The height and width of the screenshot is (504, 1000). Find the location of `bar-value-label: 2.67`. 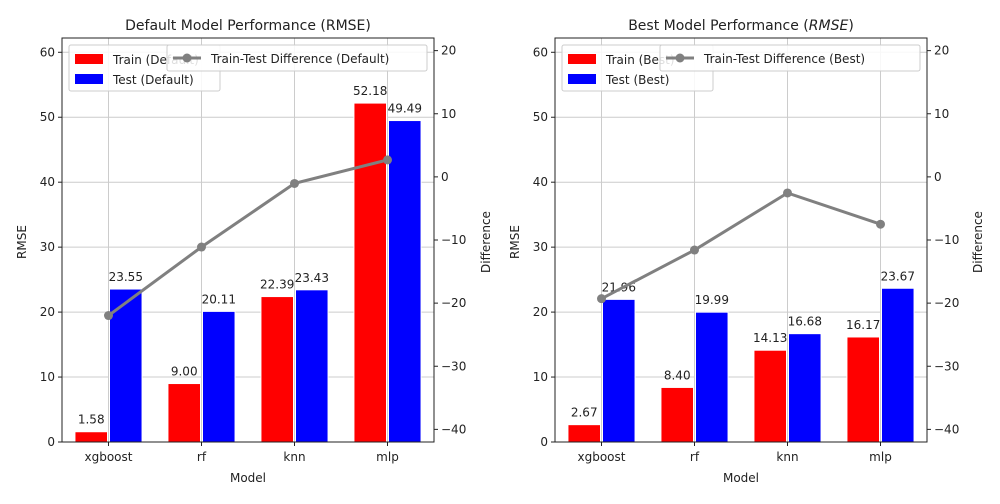

bar-value-label: 2.67 is located at coordinates (584, 413).